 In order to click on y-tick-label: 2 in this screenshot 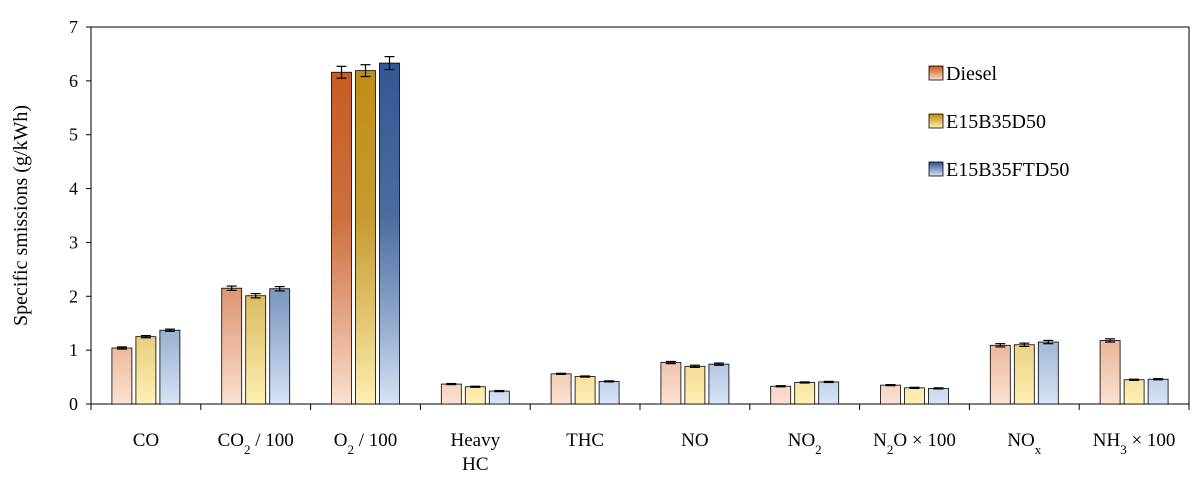, I will do `click(73, 296)`.